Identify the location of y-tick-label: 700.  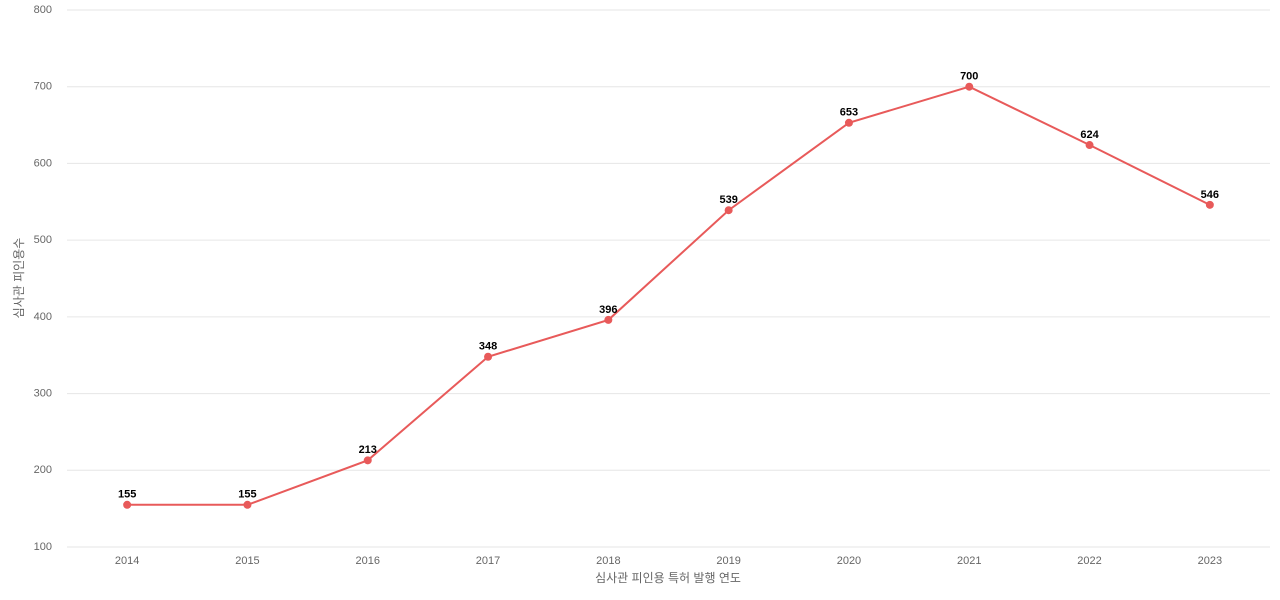
(43, 87).